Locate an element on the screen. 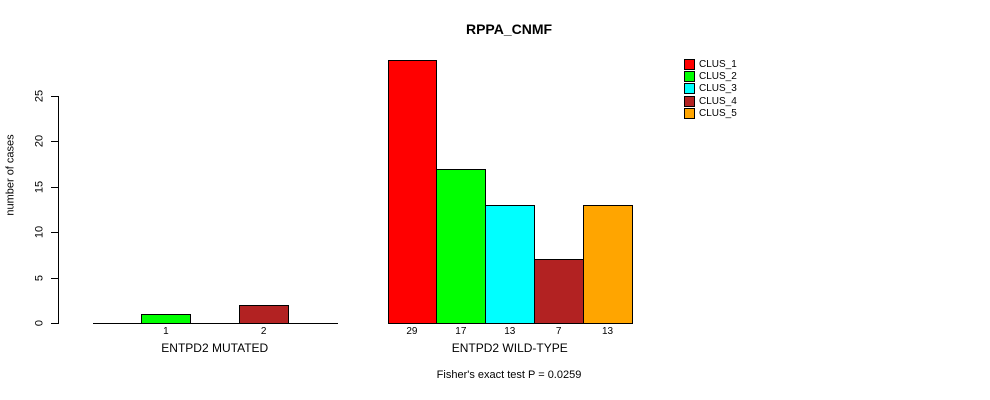 The width and height of the screenshot is (990, 400). y-axis-tick-label: 0 is located at coordinates (39, 323).